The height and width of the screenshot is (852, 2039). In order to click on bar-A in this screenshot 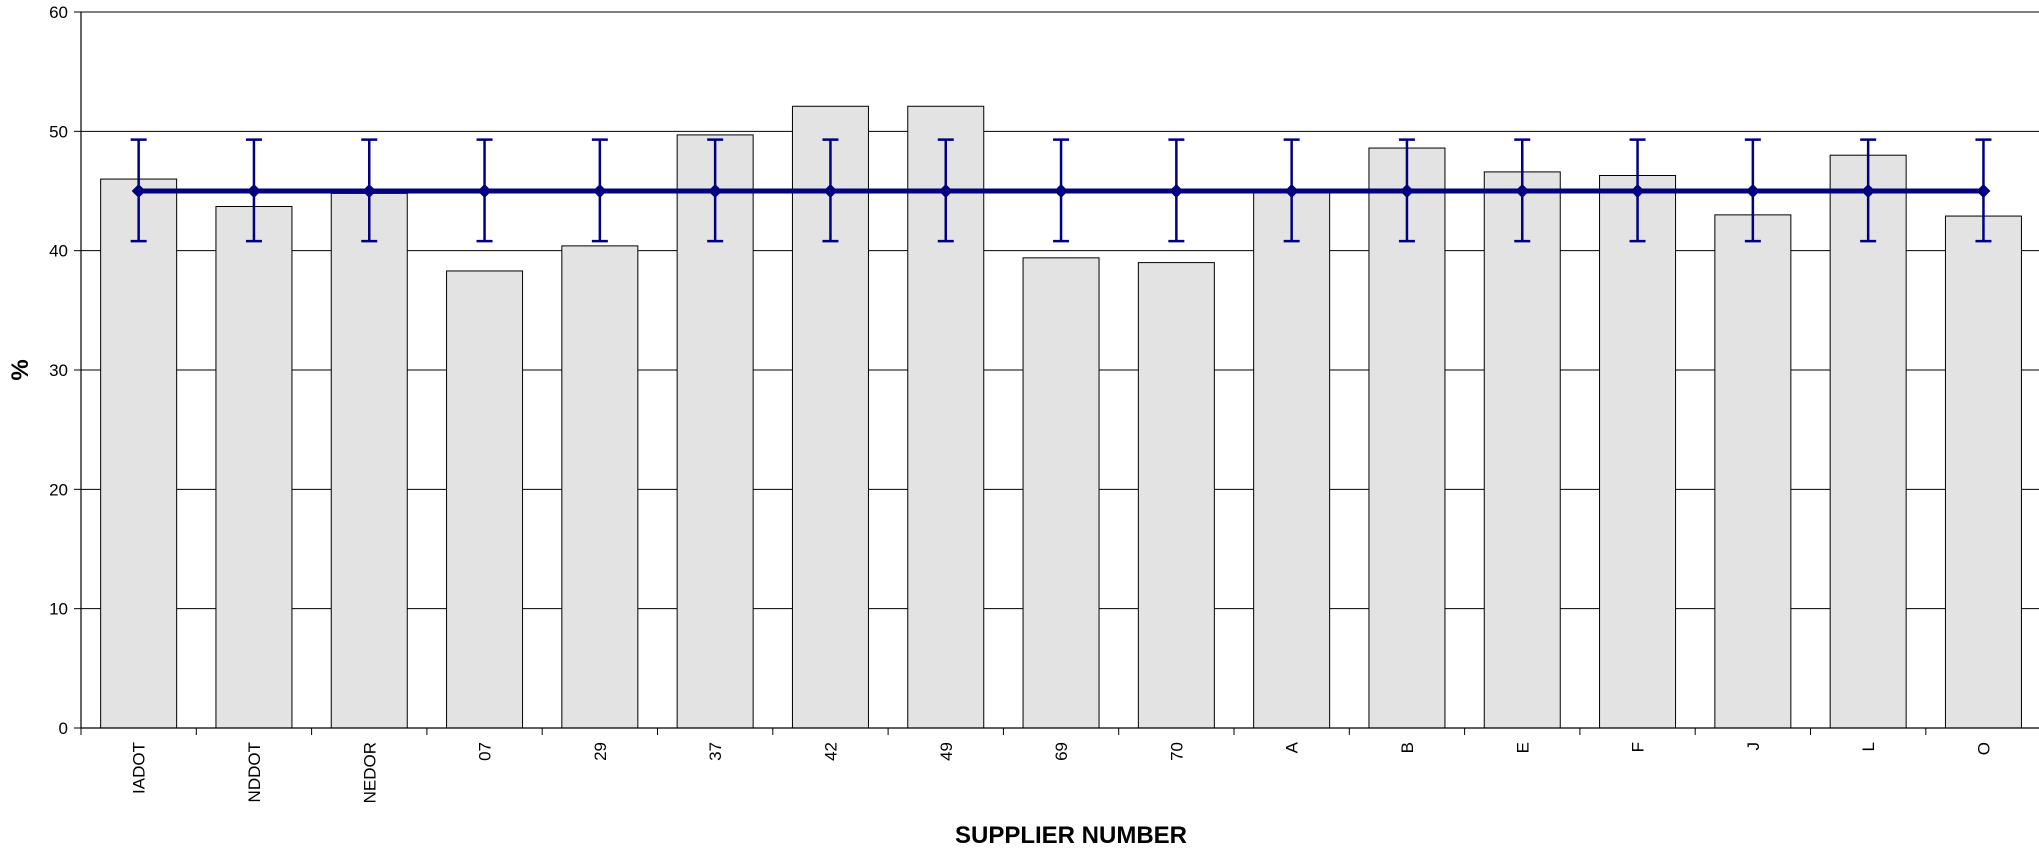, I will do `click(1292, 459)`.